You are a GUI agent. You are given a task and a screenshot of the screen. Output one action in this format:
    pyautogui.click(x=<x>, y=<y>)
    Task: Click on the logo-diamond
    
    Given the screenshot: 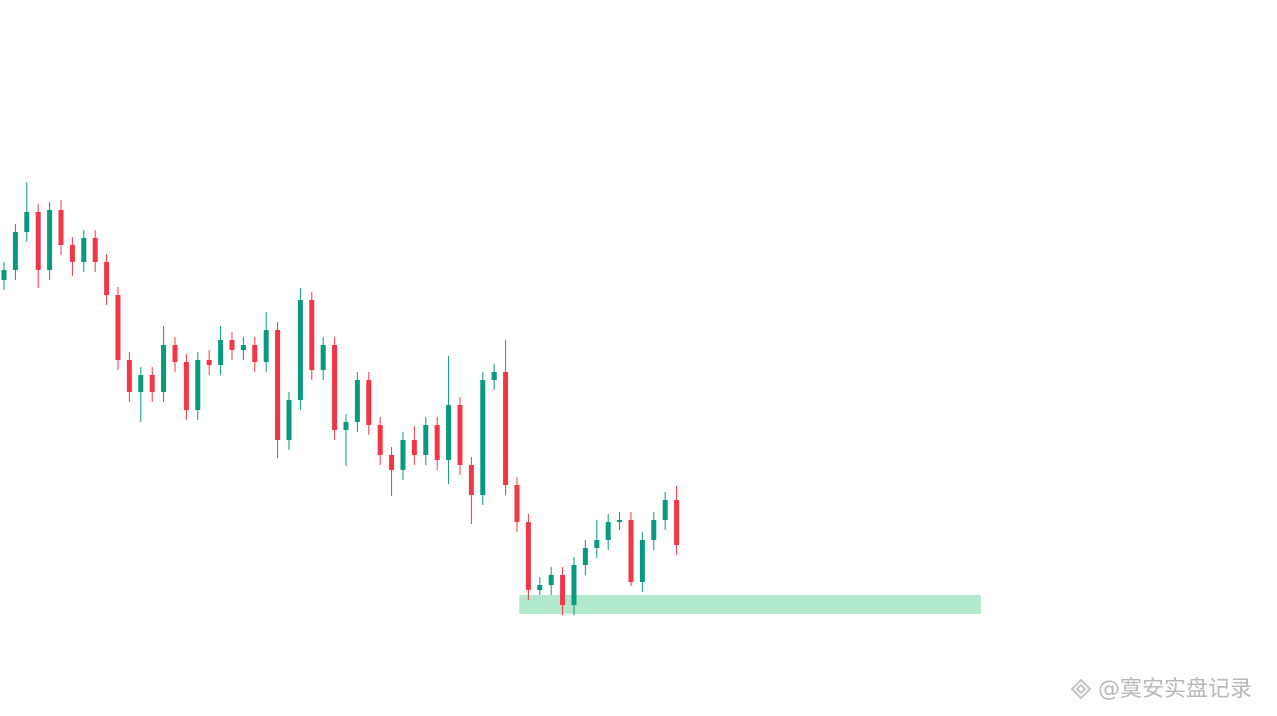 What is the action you would take?
    pyautogui.click(x=1081, y=689)
    